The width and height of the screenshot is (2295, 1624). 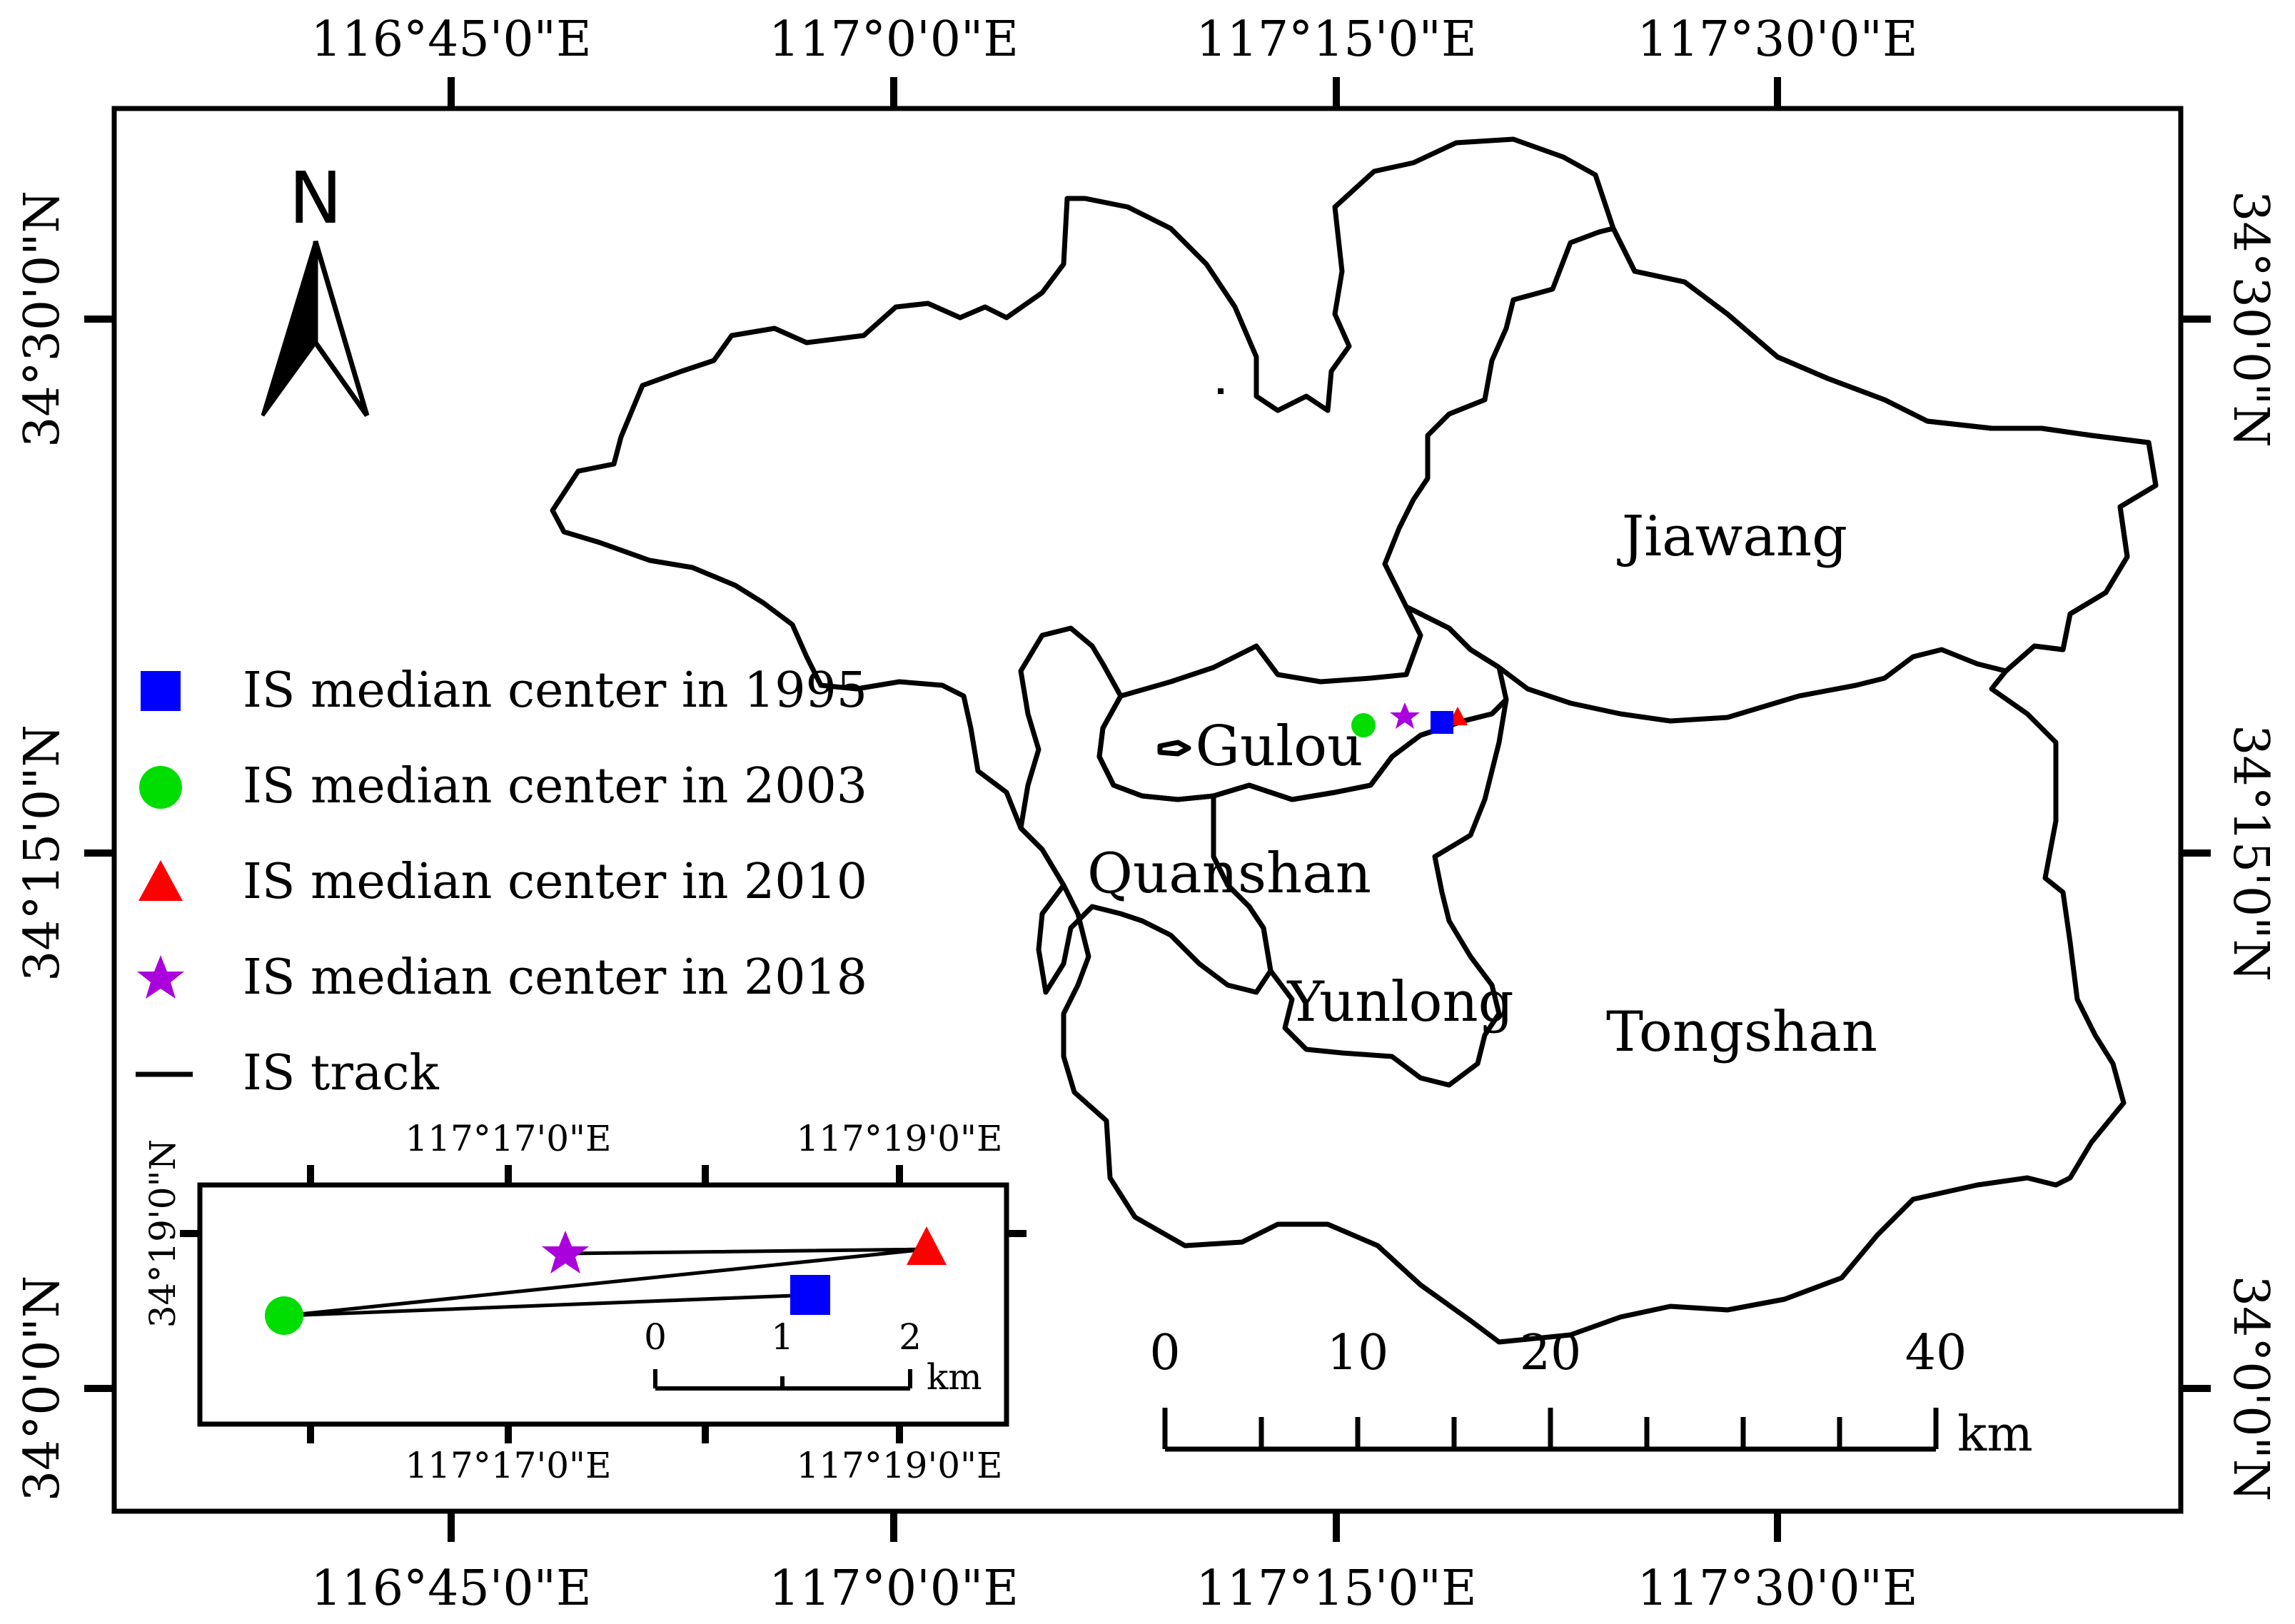 I want to click on top-lon-label: 117°30'0"E, so click(x=1777, y=39).